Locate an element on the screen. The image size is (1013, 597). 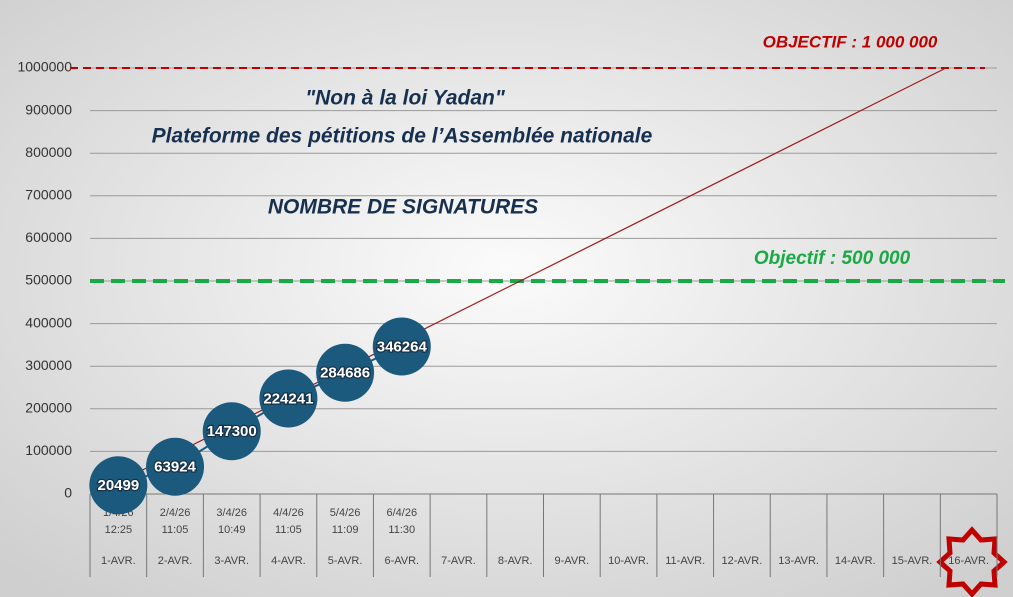
annotation: NOMBRE DE SIGNATURES is located at coordinates (403, 207).